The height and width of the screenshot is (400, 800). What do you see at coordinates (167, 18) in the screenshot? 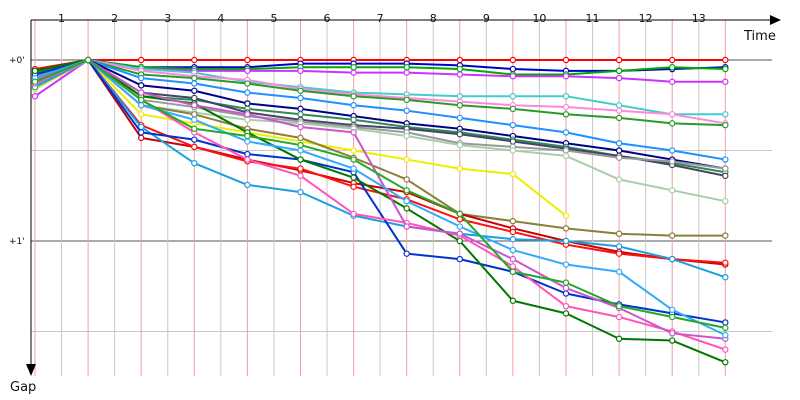
I see `x-tick-label: 3` at bounding box center [167, 18].